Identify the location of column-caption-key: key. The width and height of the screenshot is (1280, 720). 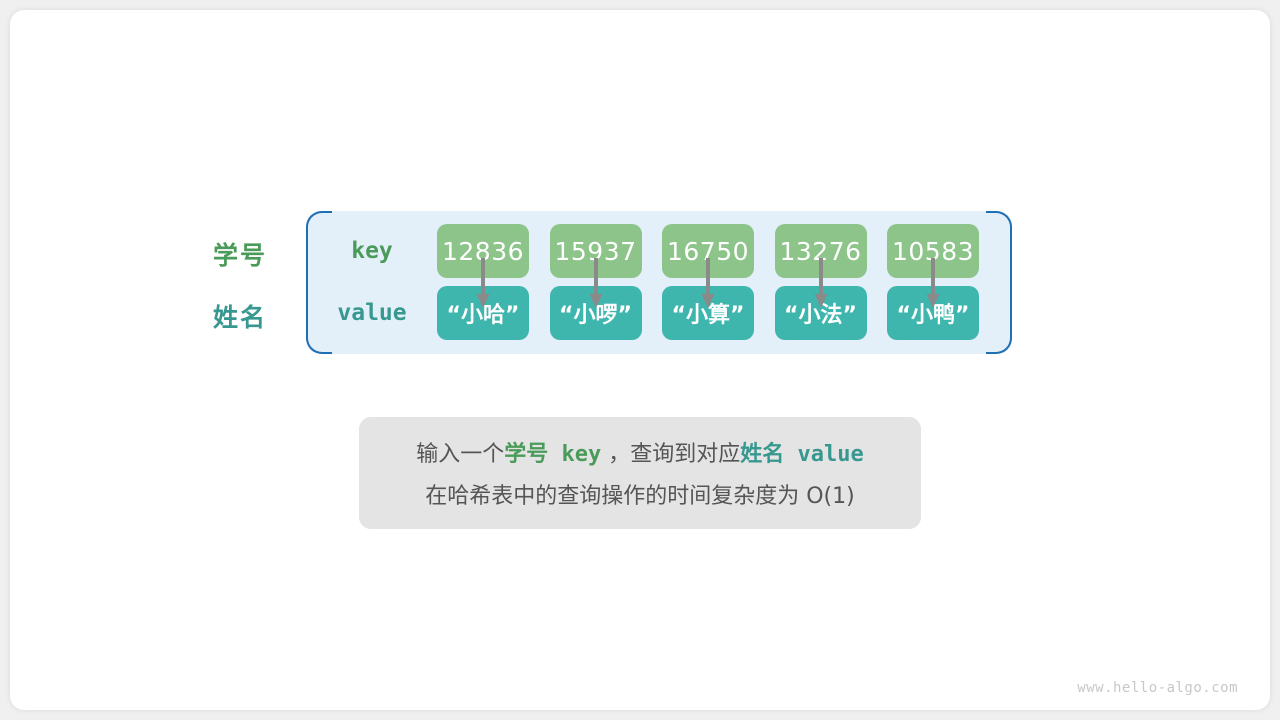
(372, 251).